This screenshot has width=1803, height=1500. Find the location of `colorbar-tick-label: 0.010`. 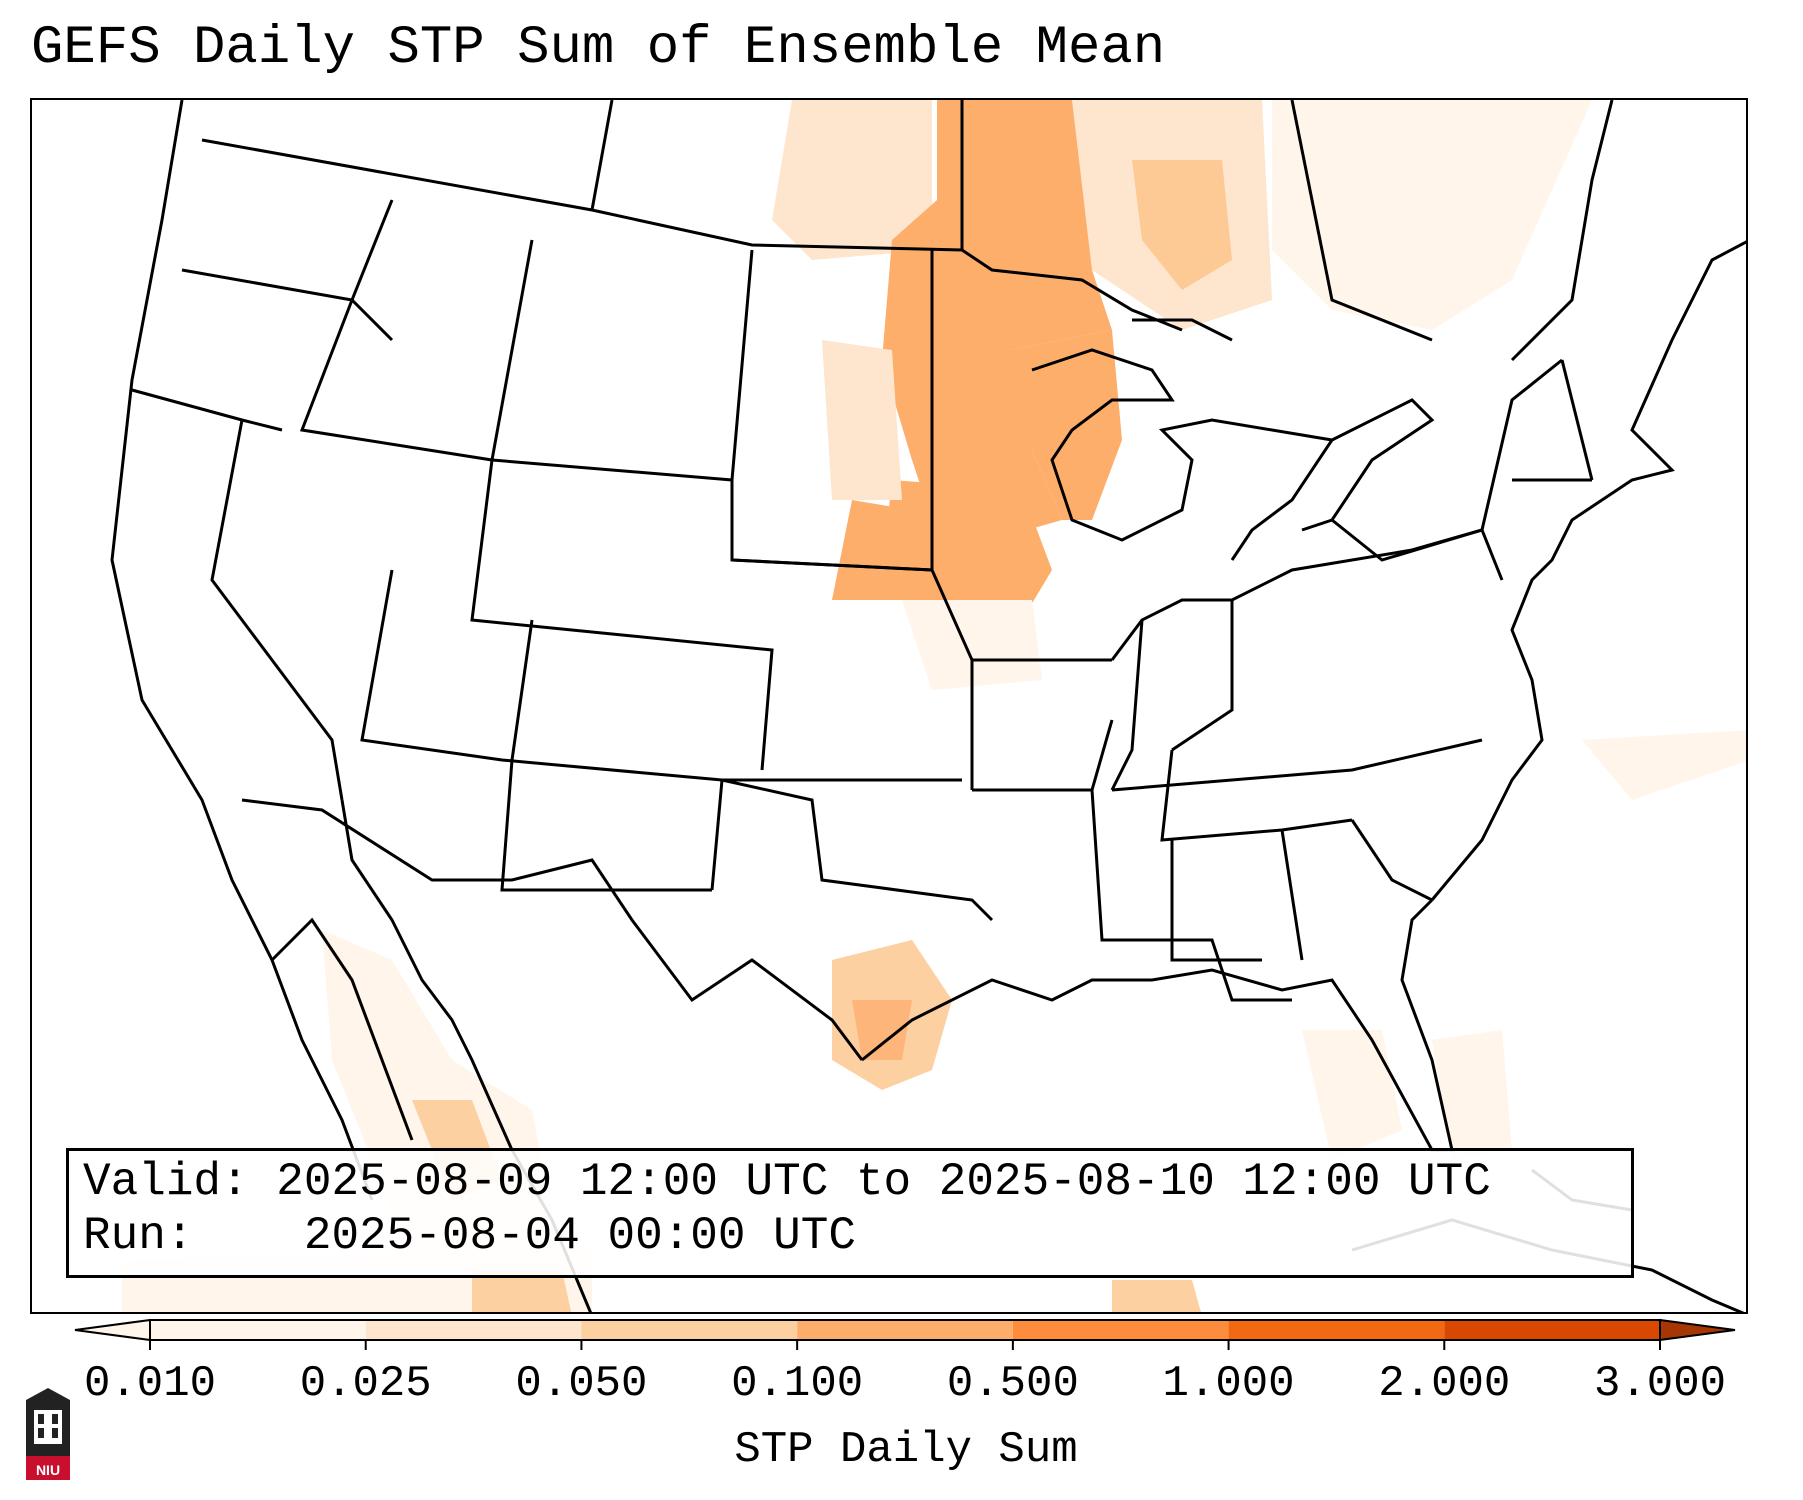

colorbar-tick-label: 0.010 is located at coordinates (150, 1384).